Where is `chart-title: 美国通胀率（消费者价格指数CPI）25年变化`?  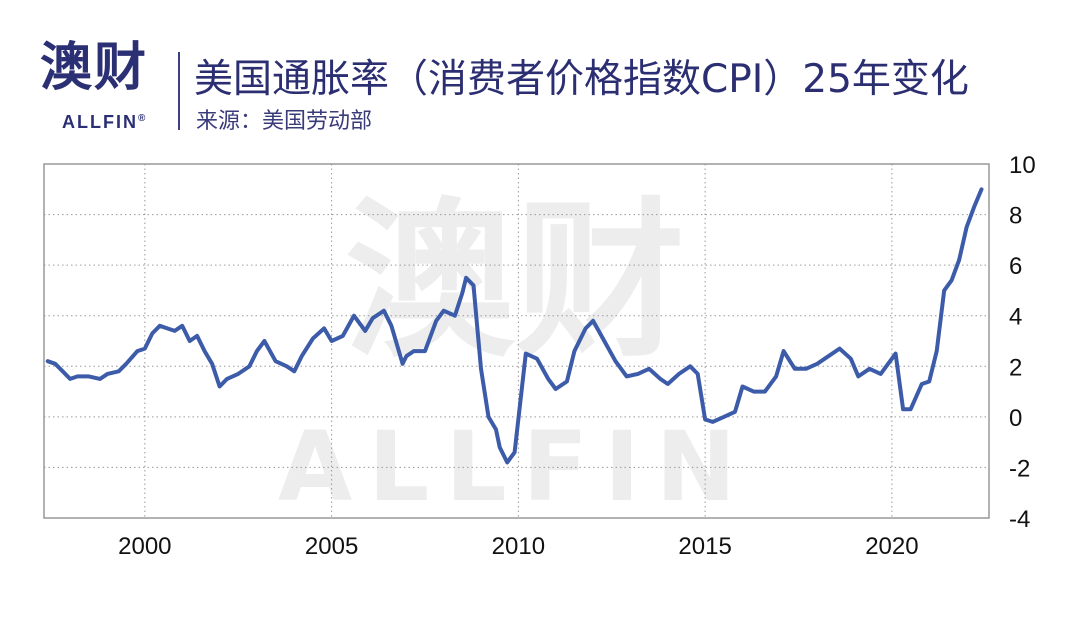 chart-title: 美国通胀率（消费者价格指数CPI）25年变化 is located at coordinates (581, 79).